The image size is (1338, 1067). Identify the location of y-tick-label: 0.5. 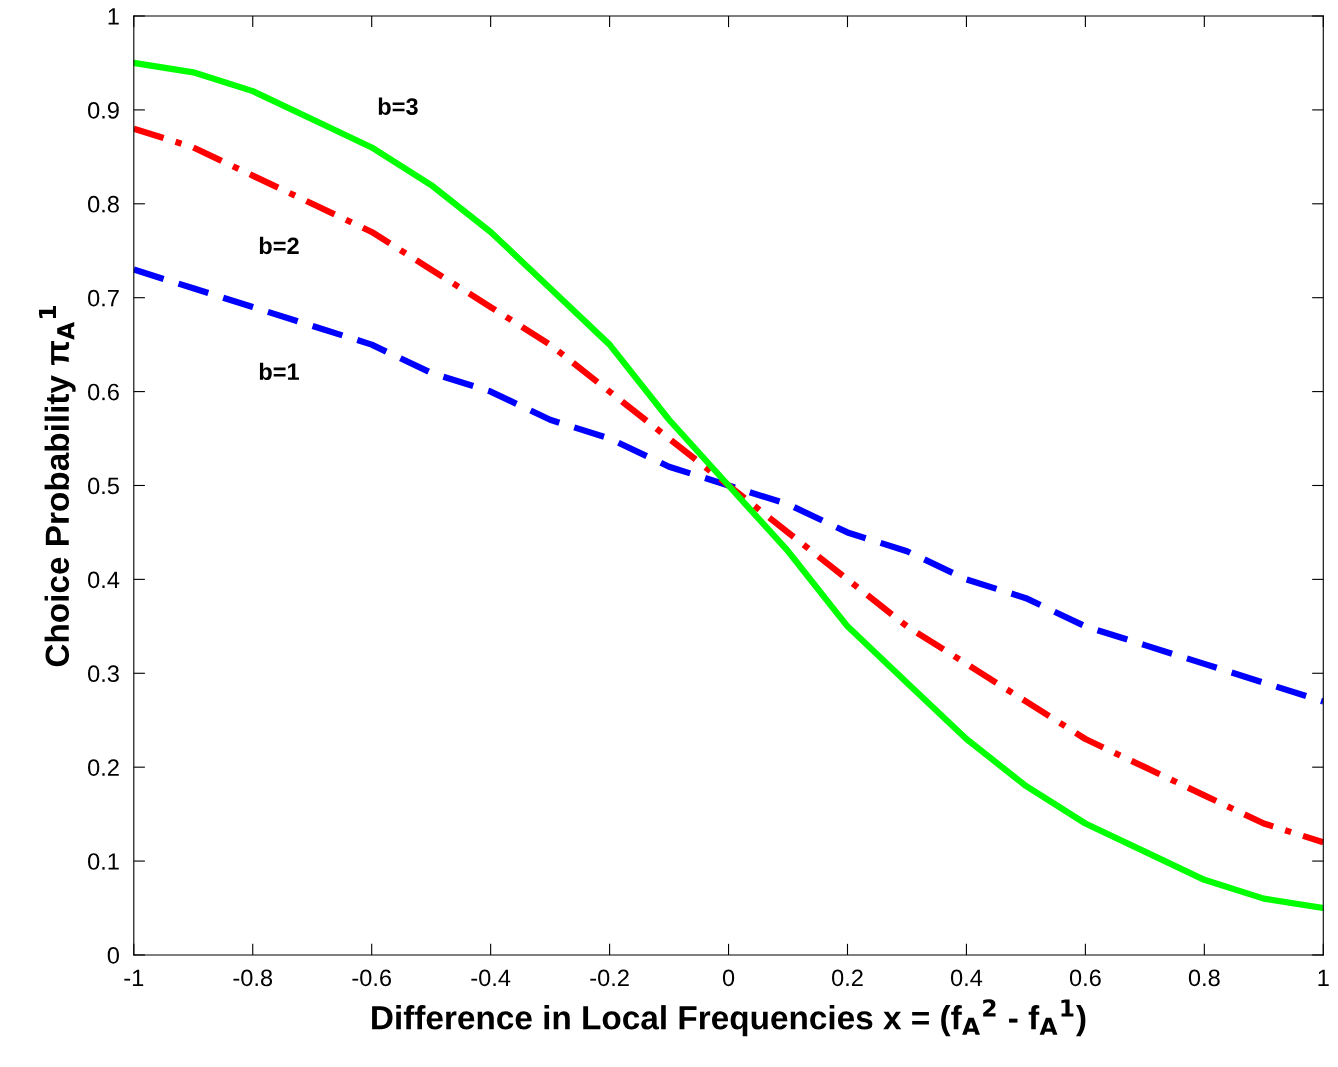
(103, 486).